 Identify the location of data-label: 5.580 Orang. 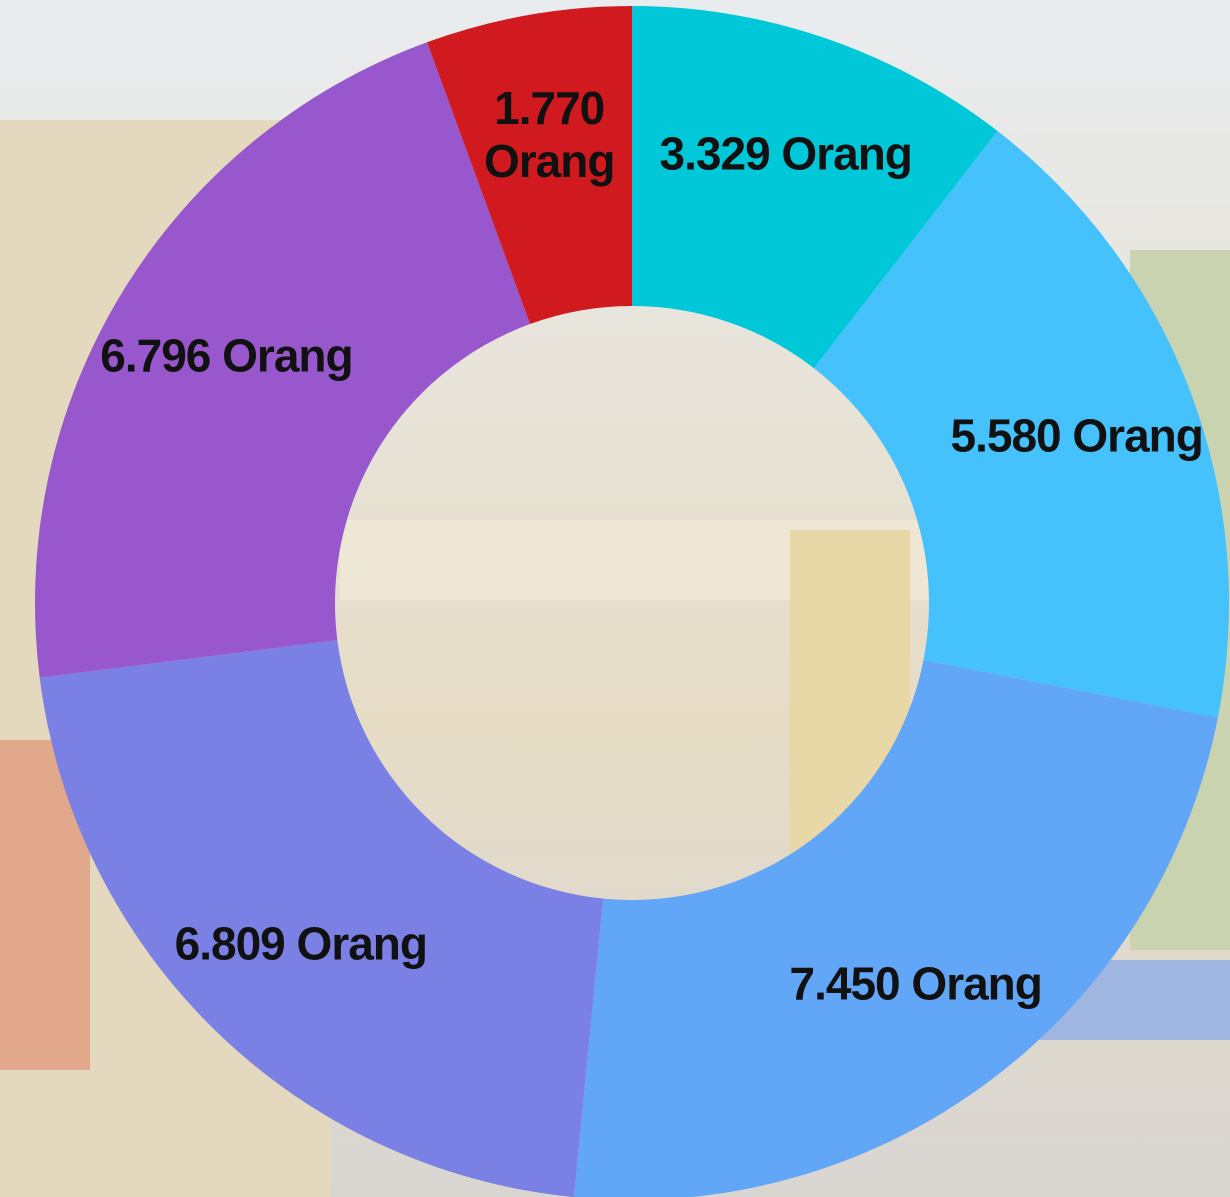
(1076, 435).